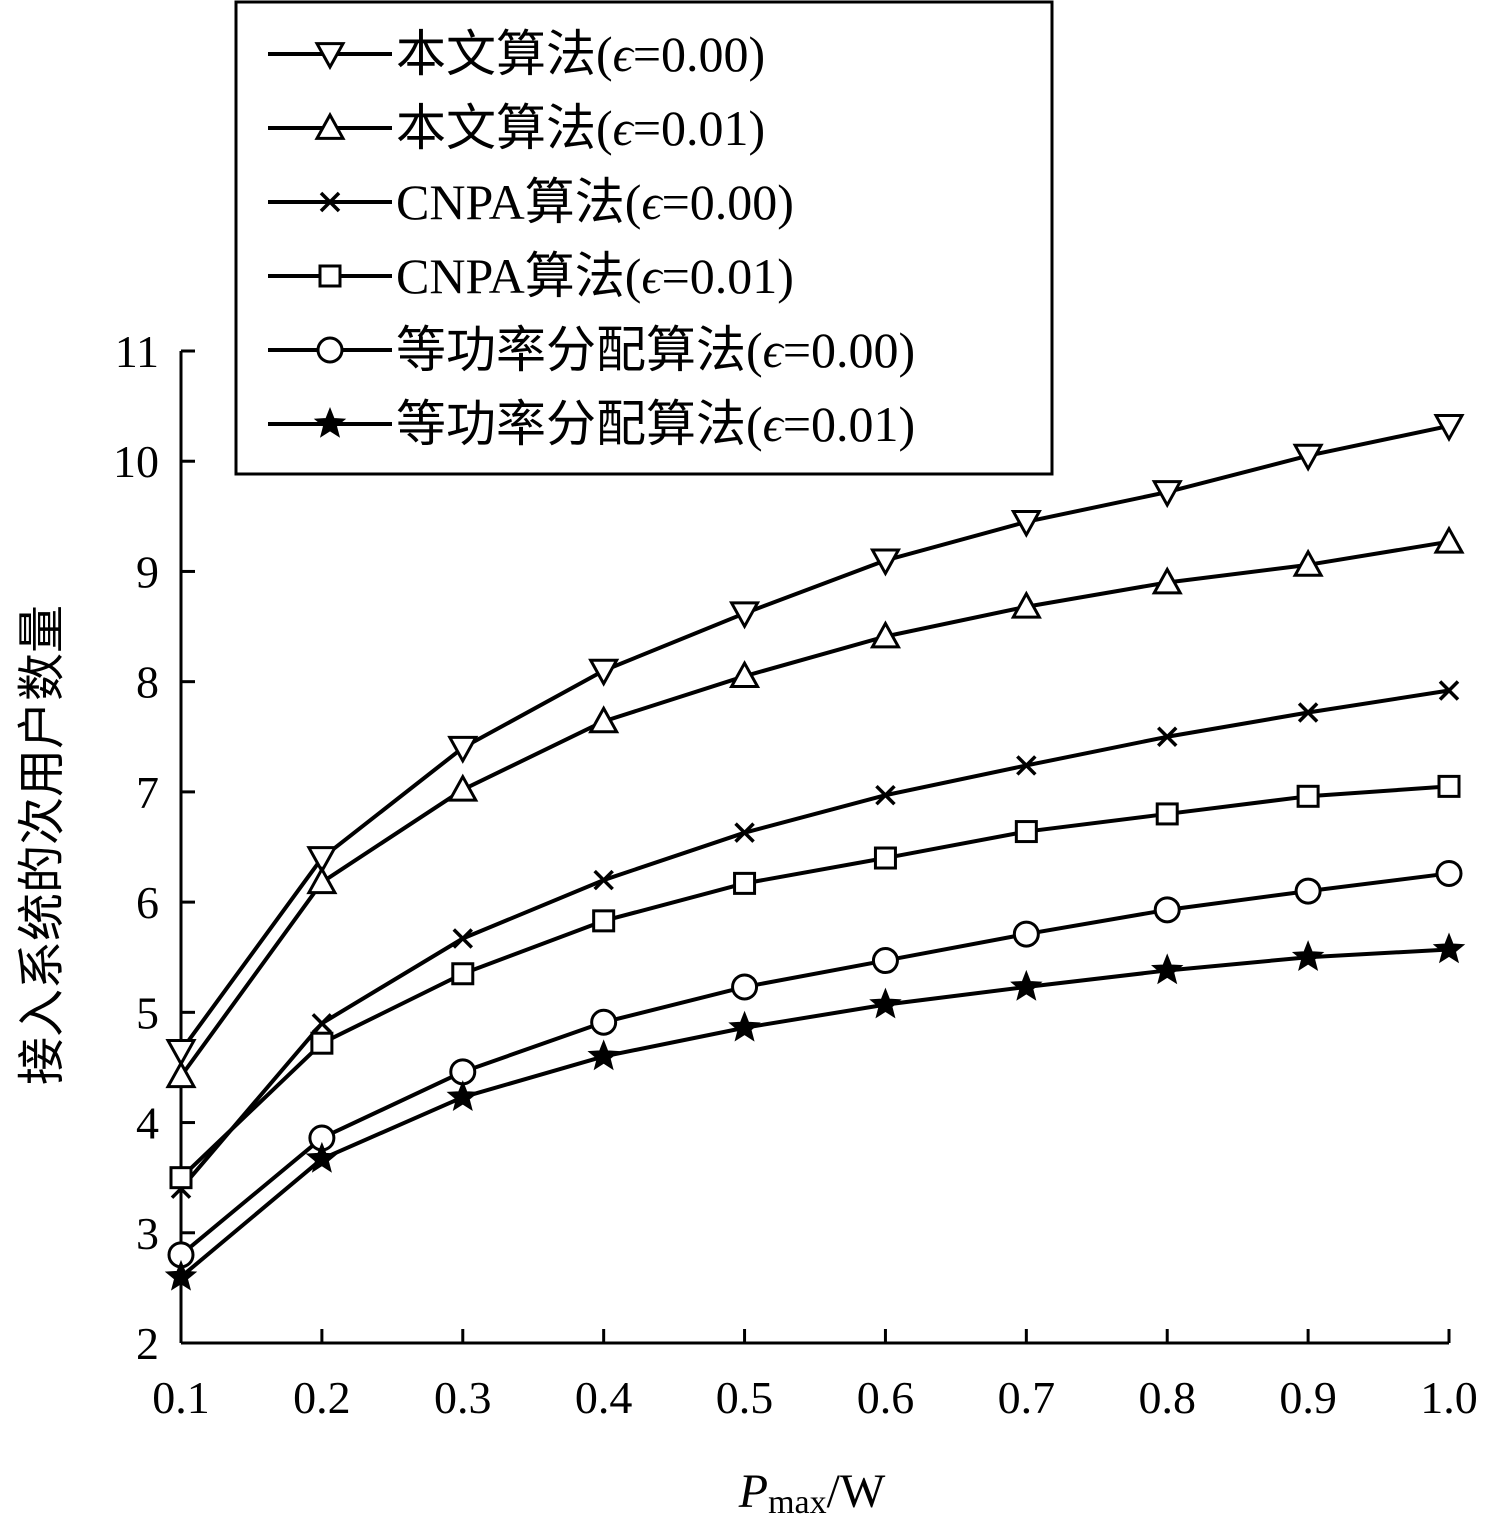  Describe the element at coordinates (463, 1397) in the screenshot. I see `x-tick-label: 0.3` at that location.